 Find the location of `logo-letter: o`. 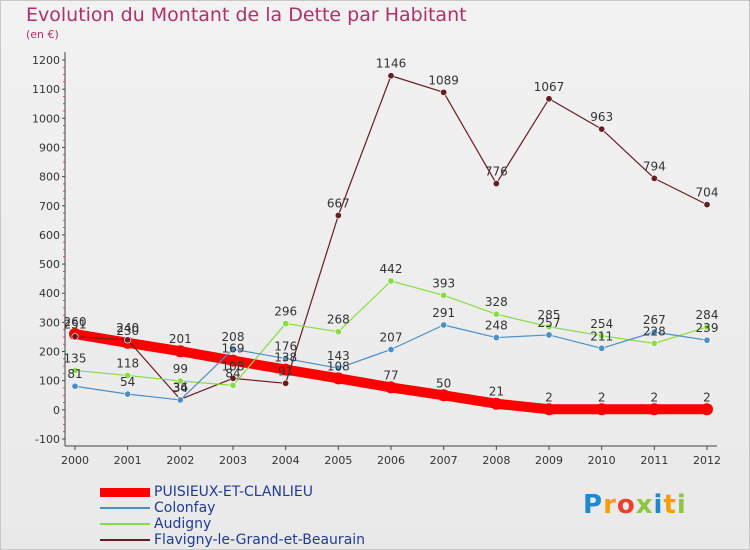

logo-letter: o is located at coordinates (626, 505).